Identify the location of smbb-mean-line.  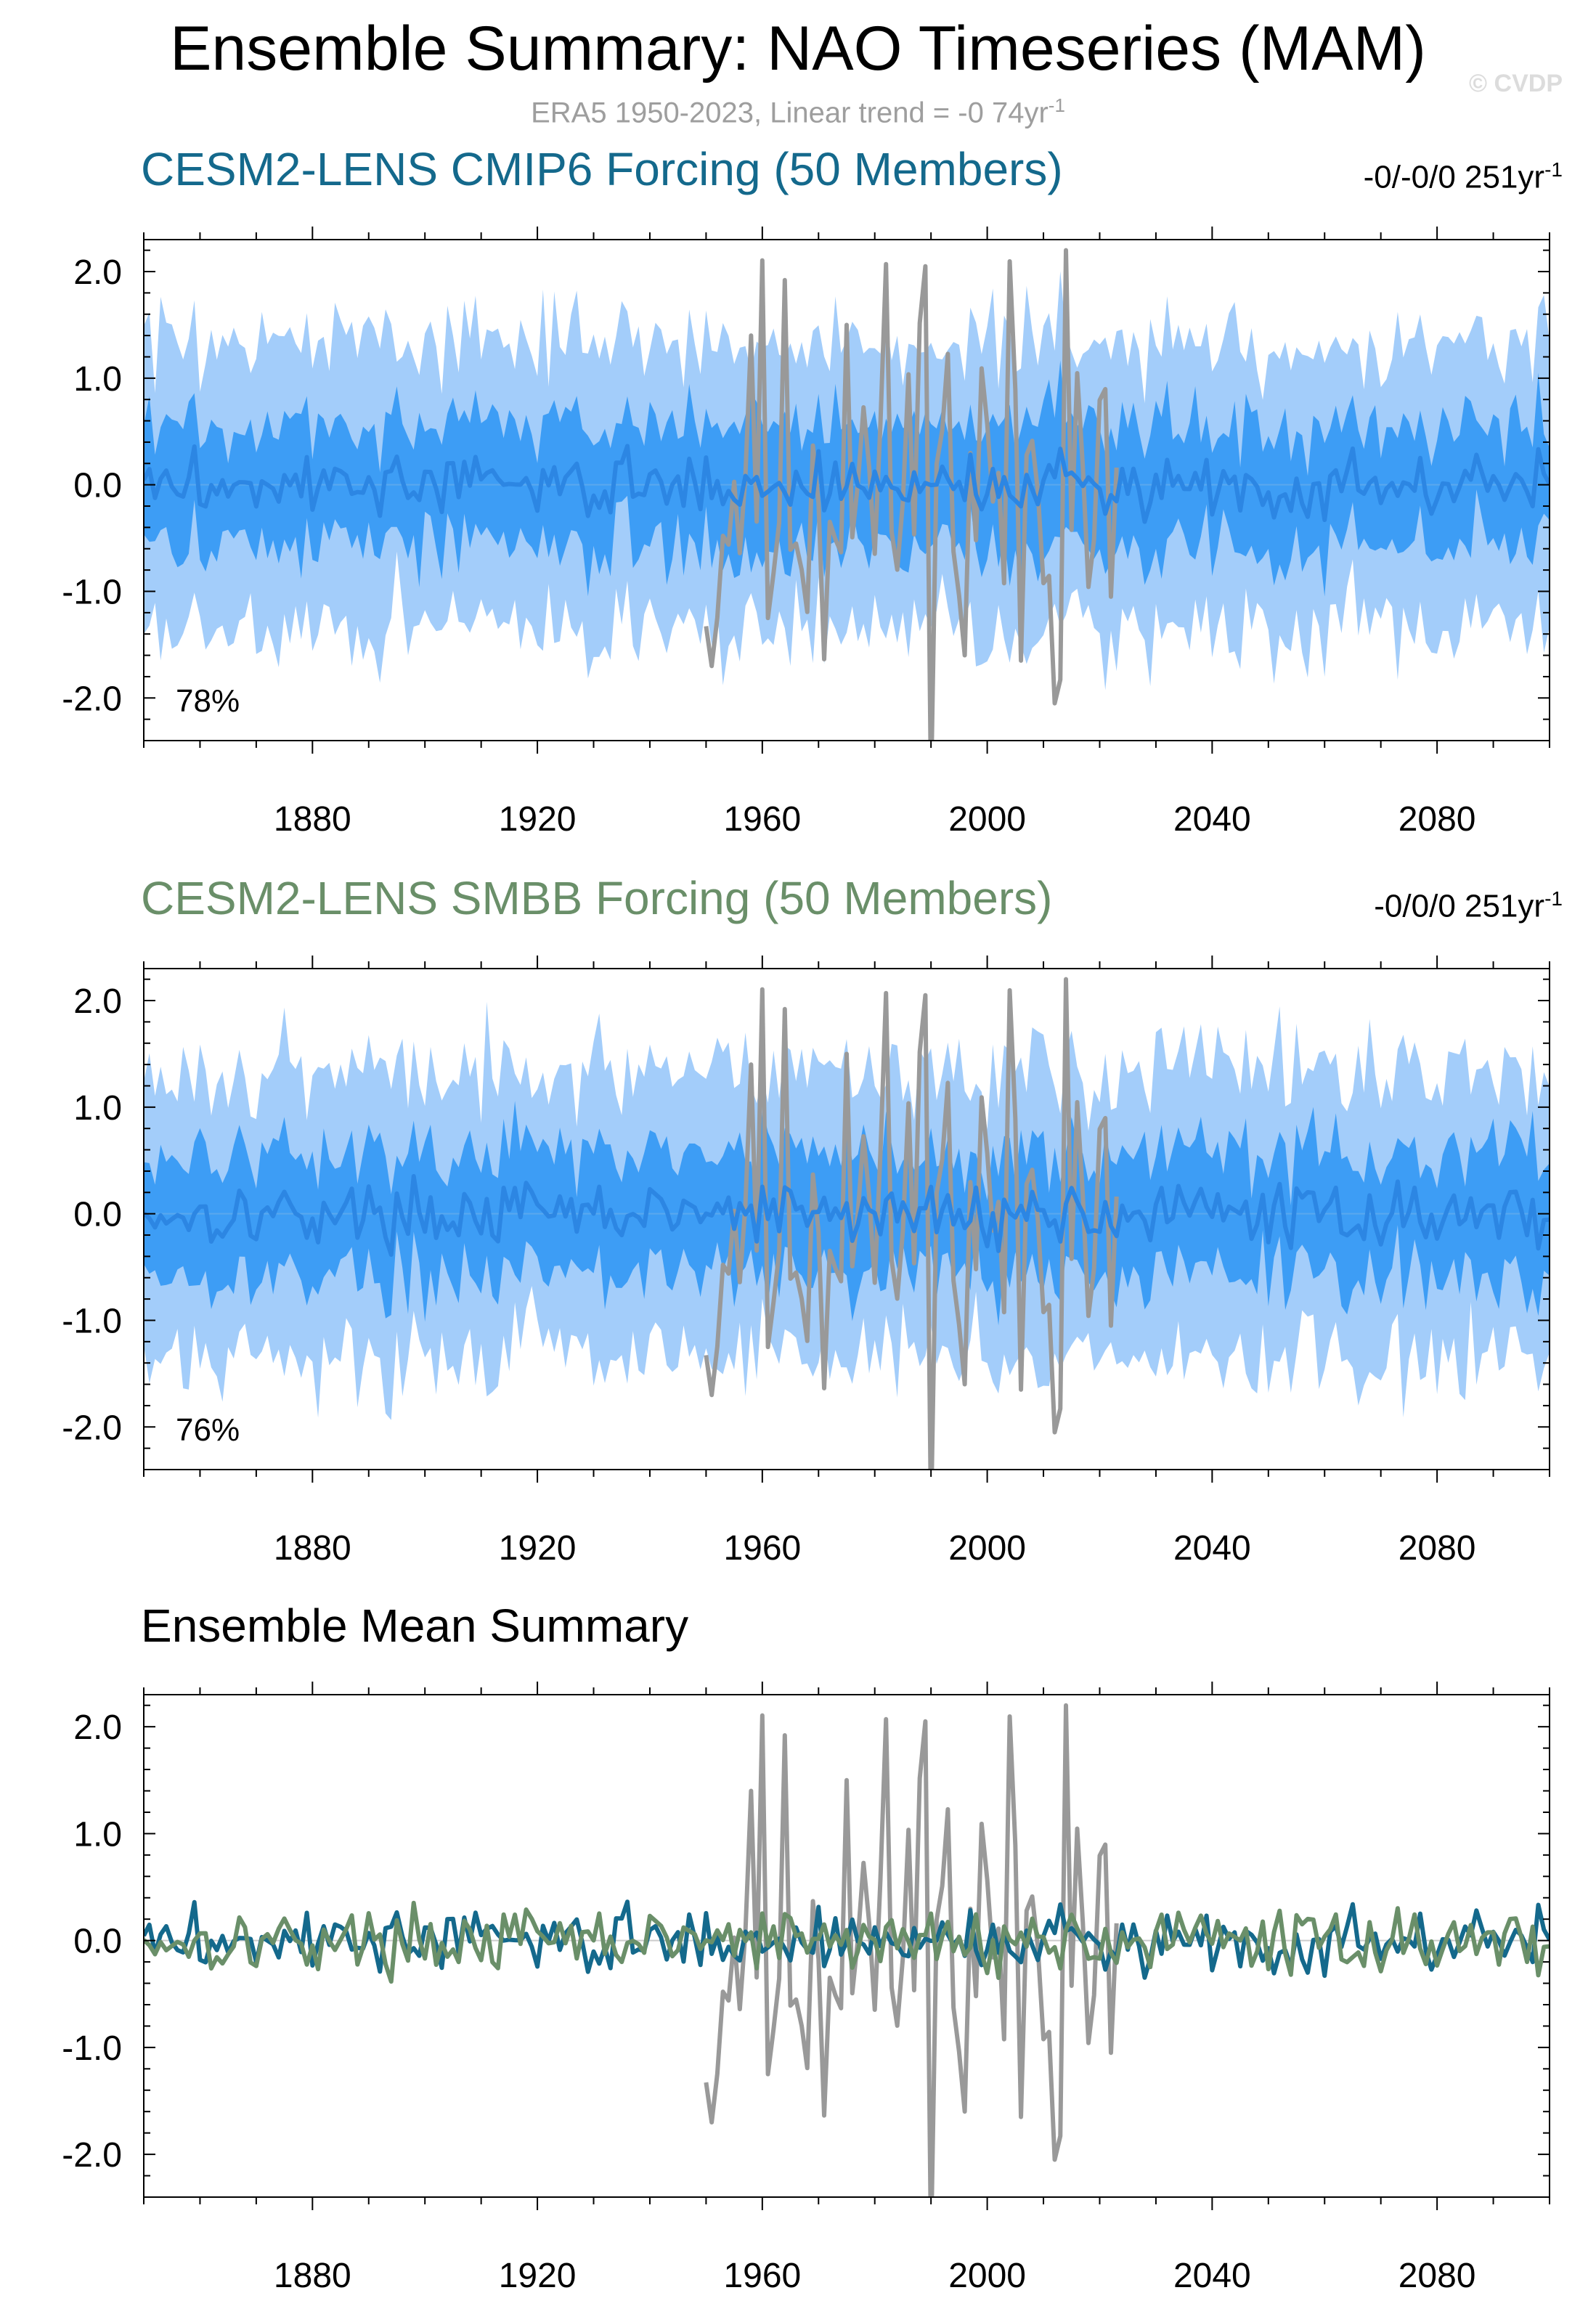
(847, 1942).